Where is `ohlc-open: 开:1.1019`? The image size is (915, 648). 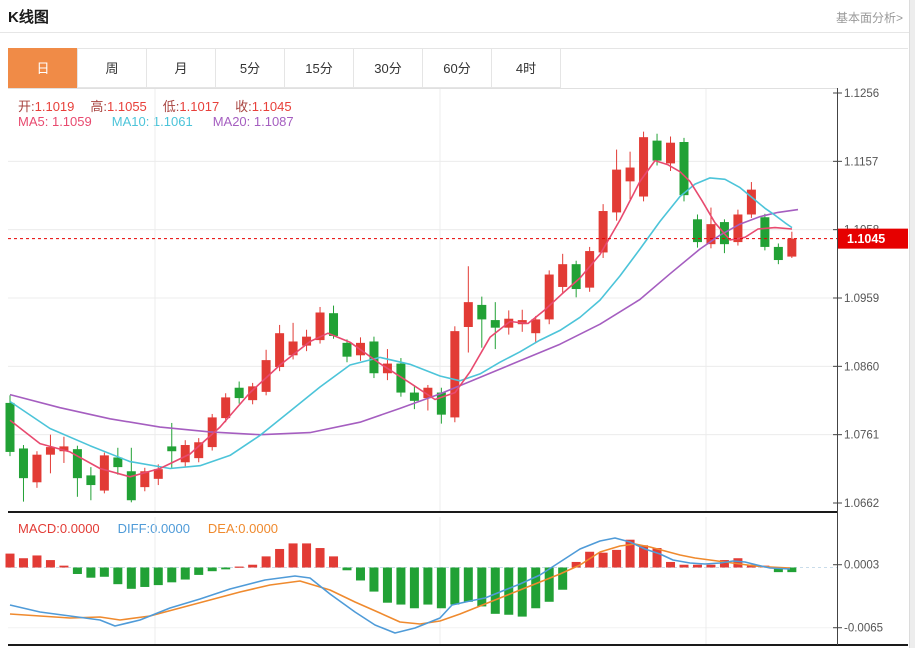 ohlc-open: 开:1.1019 is located at coordinates (46, 106).